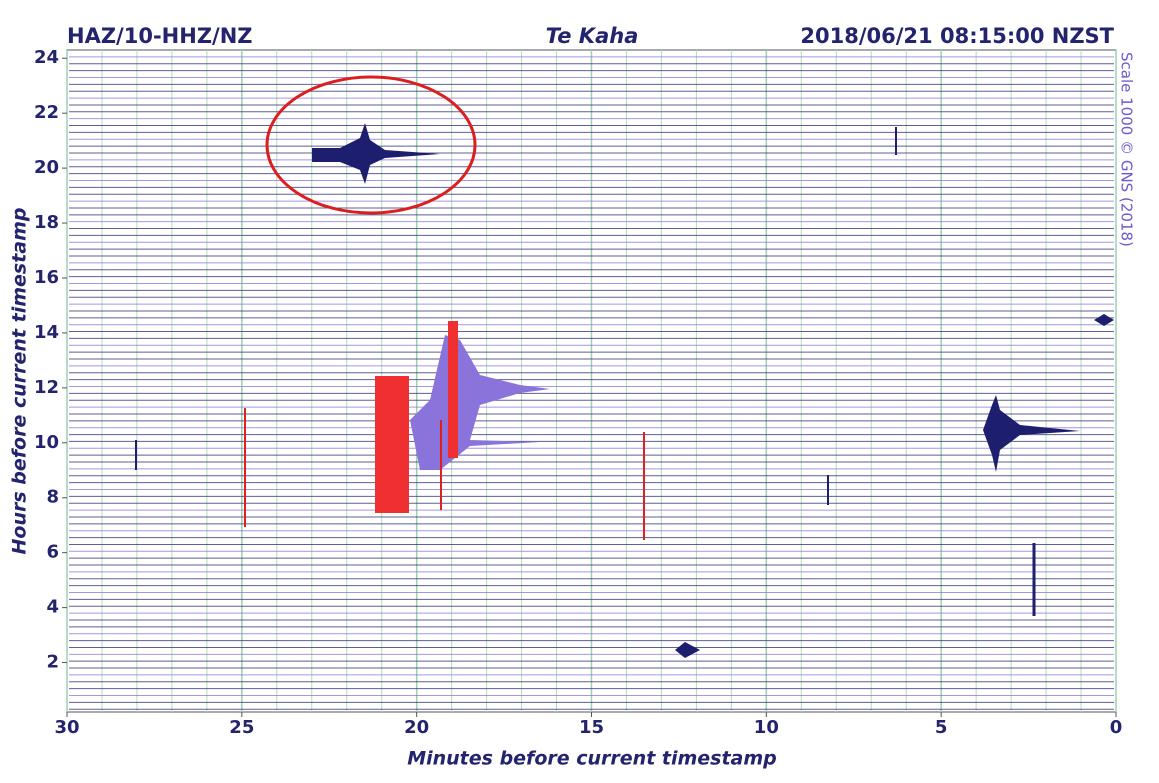 The width and height of the screenshot is (1159, 783). I want to click on x-tick-label: 30, so click(66, 727).